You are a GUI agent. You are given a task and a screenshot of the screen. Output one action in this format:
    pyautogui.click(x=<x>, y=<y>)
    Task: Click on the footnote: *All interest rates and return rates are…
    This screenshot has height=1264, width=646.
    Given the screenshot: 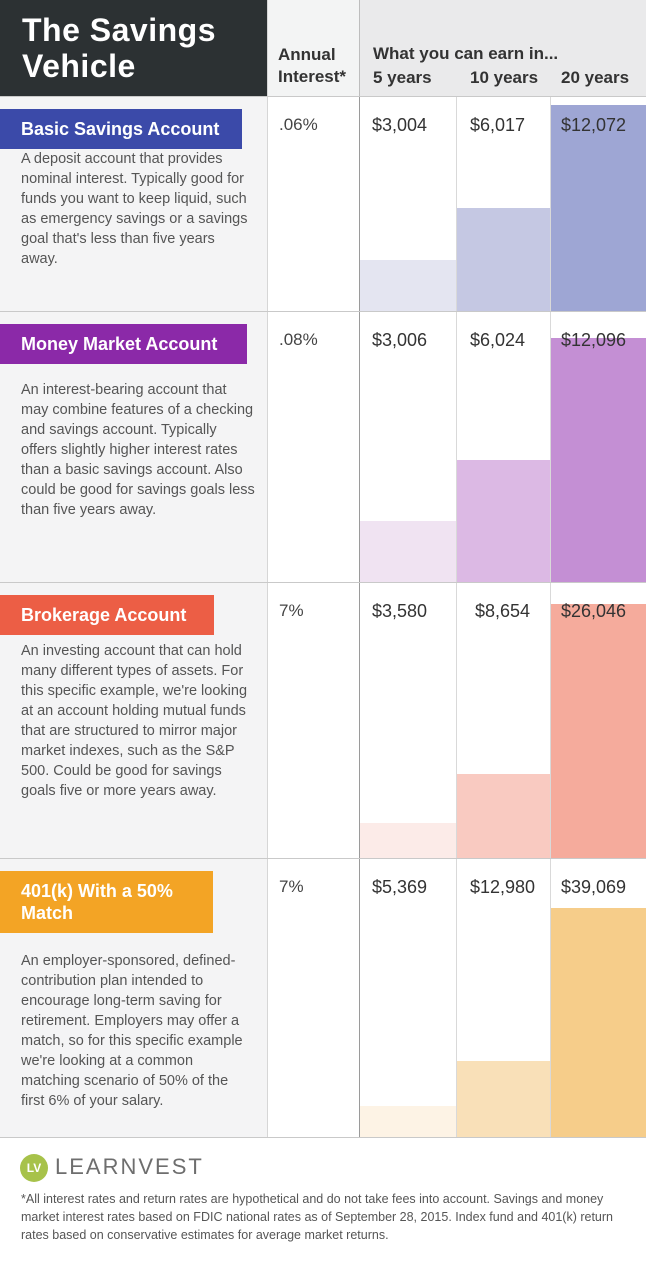 What is the action you would take?
    pyautogui.click(x=317, y=1217)
    